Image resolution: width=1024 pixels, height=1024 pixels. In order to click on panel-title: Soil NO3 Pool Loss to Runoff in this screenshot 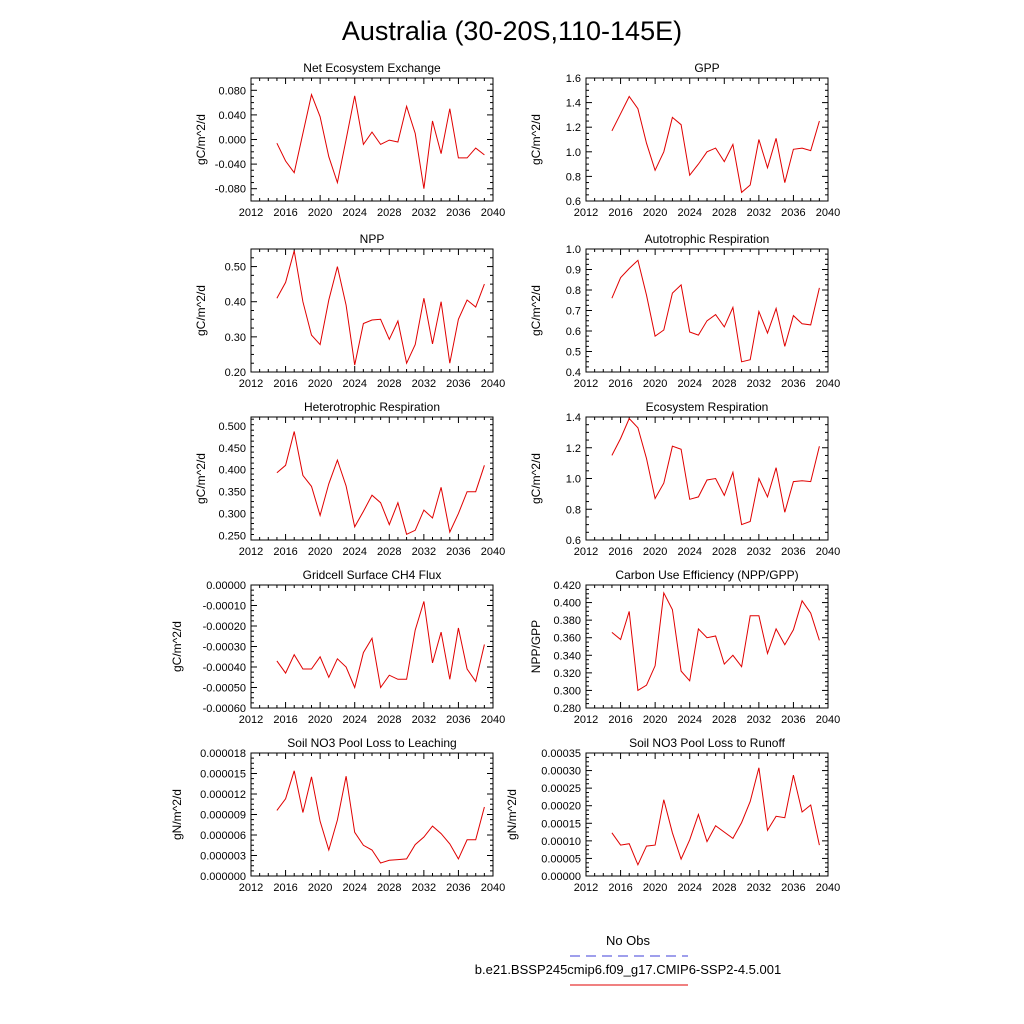, I will do `click(707, 743)`.